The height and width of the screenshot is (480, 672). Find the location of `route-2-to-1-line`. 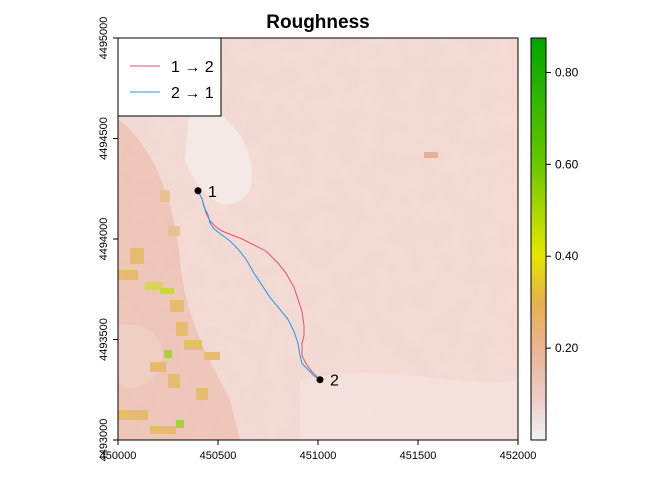

route-2-to-1-line is located at coordinates (259, 285).